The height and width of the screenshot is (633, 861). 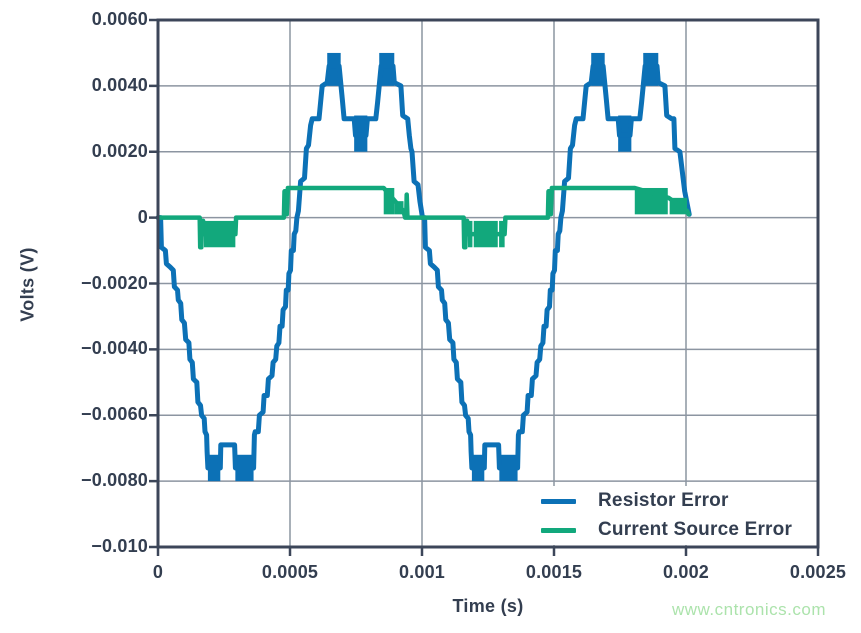 I want to click on current-source-error-line, so click(x=423, y=217).